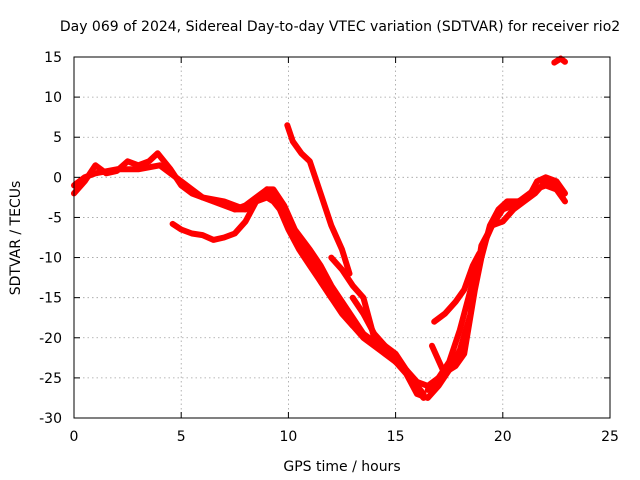 The height and width of the screenshot is (480, 640). What do you see at coordinates (288, 437) in the screenshot?
I see `x-tick-label: 10` at bounding box center [288, 437].